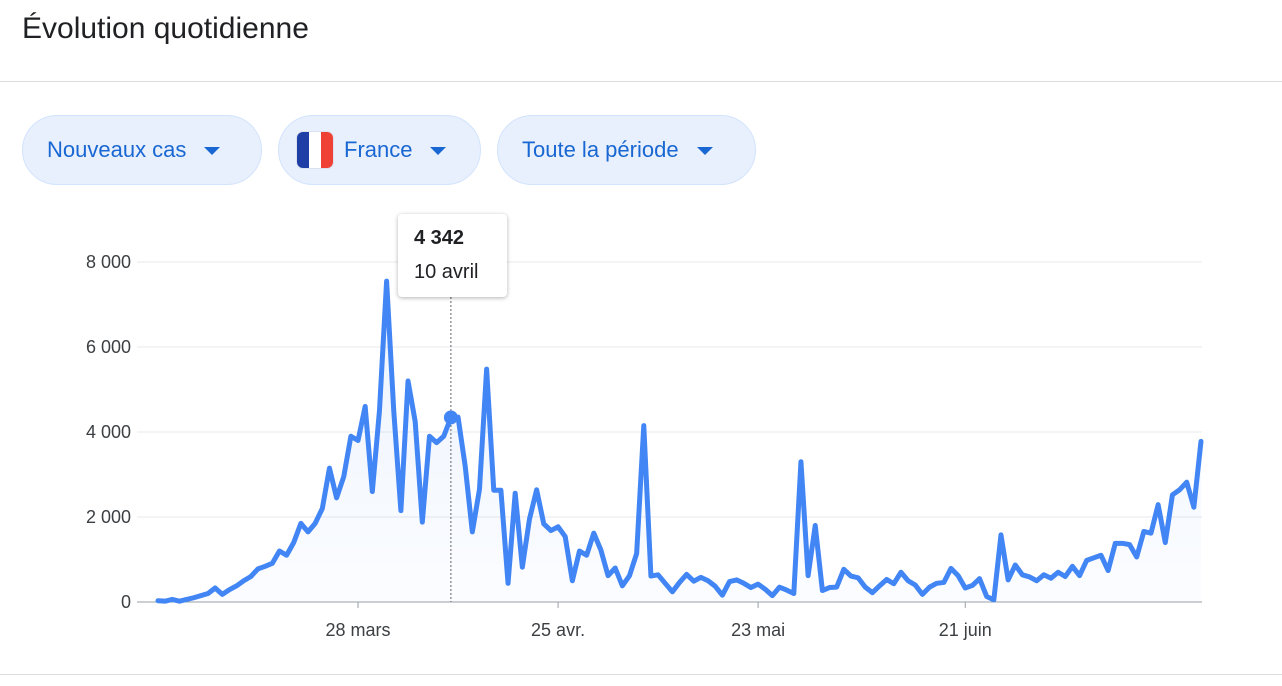  Describe the element at coordinates (558, 630) in the screenshot. I see `x-tick-label: 25 avr.` at that location.